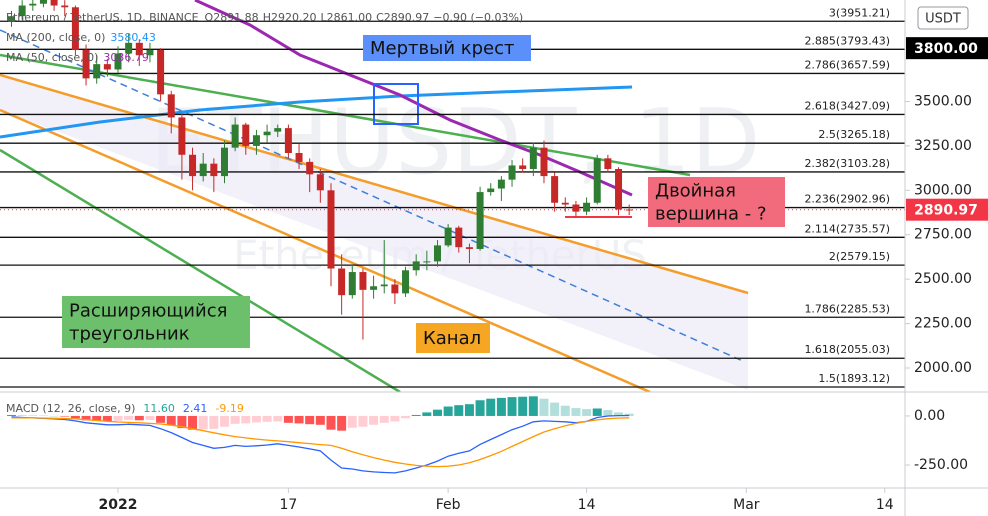  I want to click on indicator-name: MA (200, close, 0), so click(55, 37).